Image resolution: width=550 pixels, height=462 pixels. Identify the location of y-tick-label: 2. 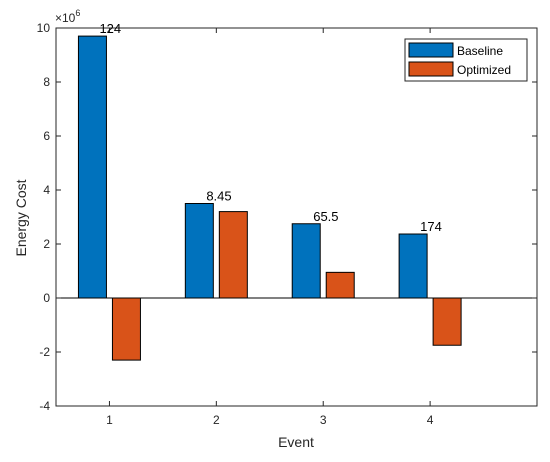
(46, 244).